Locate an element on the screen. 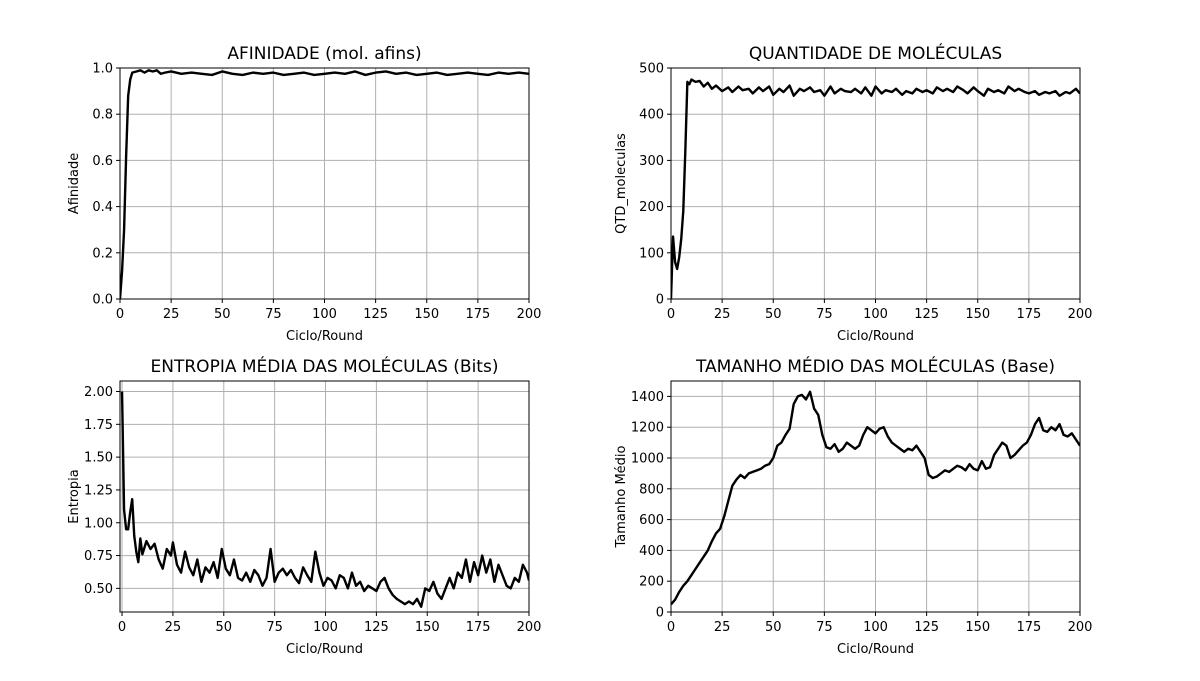  y-tick-label: 0.0 is located at coordinates (102, 300).